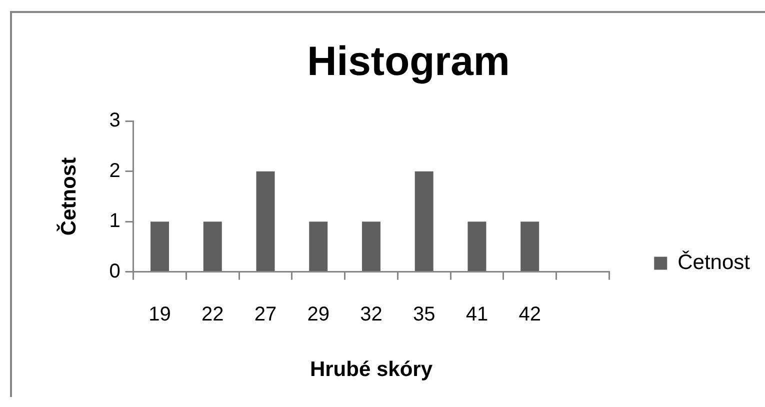  I want to click on x-tick-label: 32, so click(371, 314).